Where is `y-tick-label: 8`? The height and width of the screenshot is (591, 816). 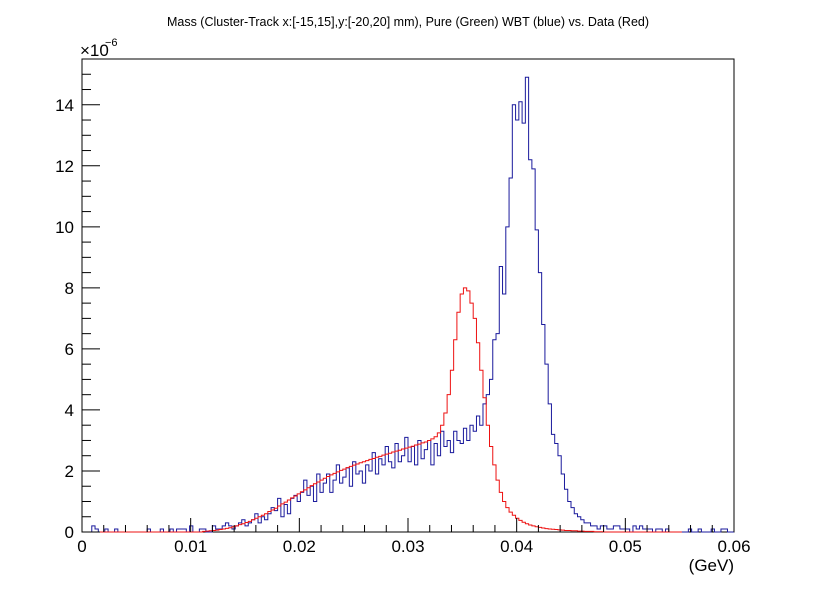
y-tick-label: 8 is located at coordinates (69, 288).